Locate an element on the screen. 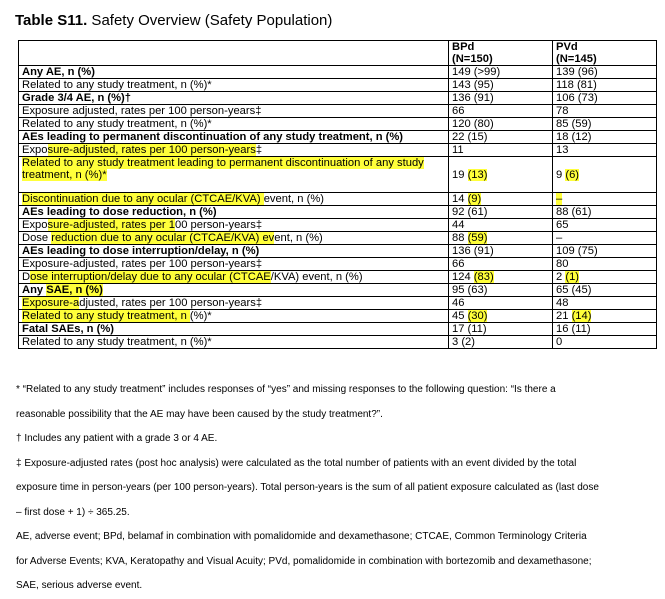 This screenshot has width=665, height=599. value-pvd: 139 (96) is located at coordinates (577, 72).